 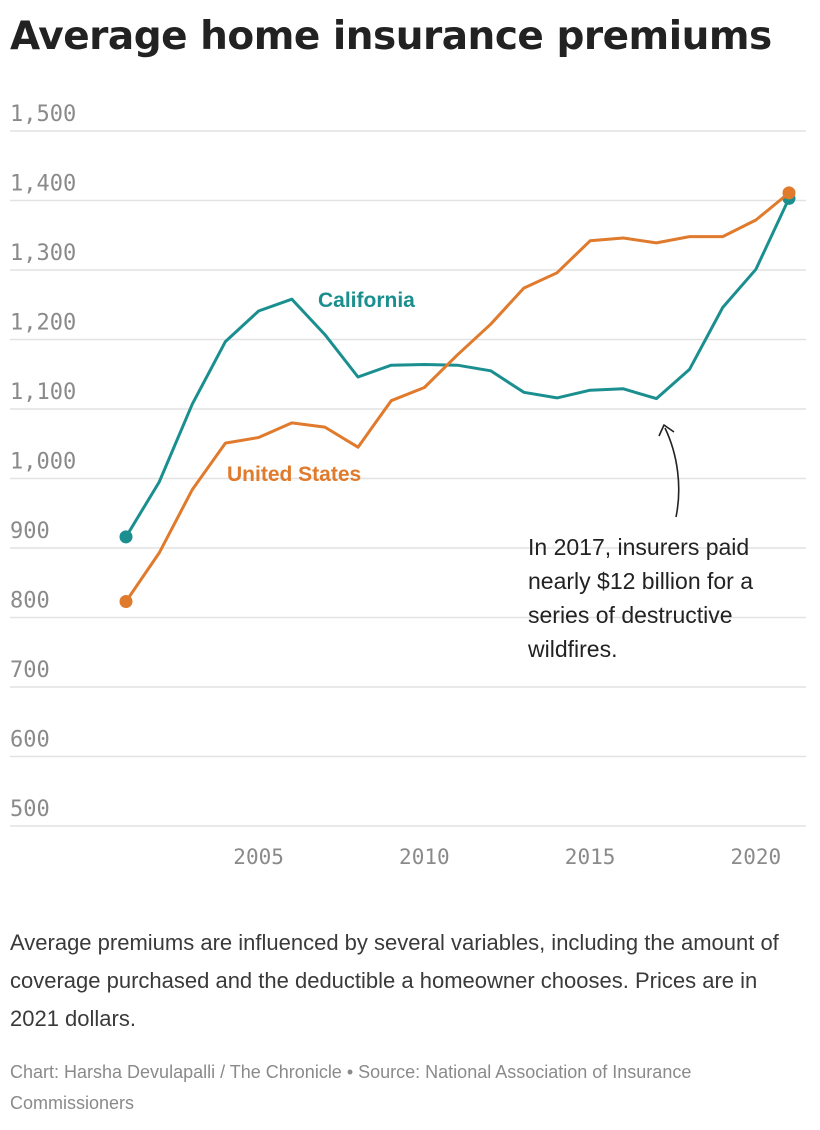 I want to click on y-tick-label-1000: 1,000, so click(x=43, y=462).